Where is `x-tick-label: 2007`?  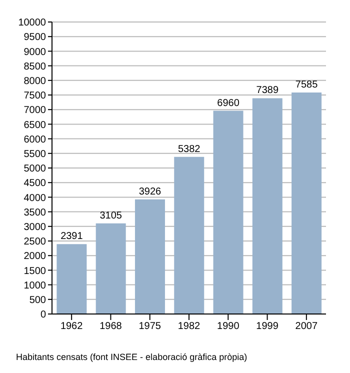
x-tick-label: 2007 is located at coordinates (306, 326).